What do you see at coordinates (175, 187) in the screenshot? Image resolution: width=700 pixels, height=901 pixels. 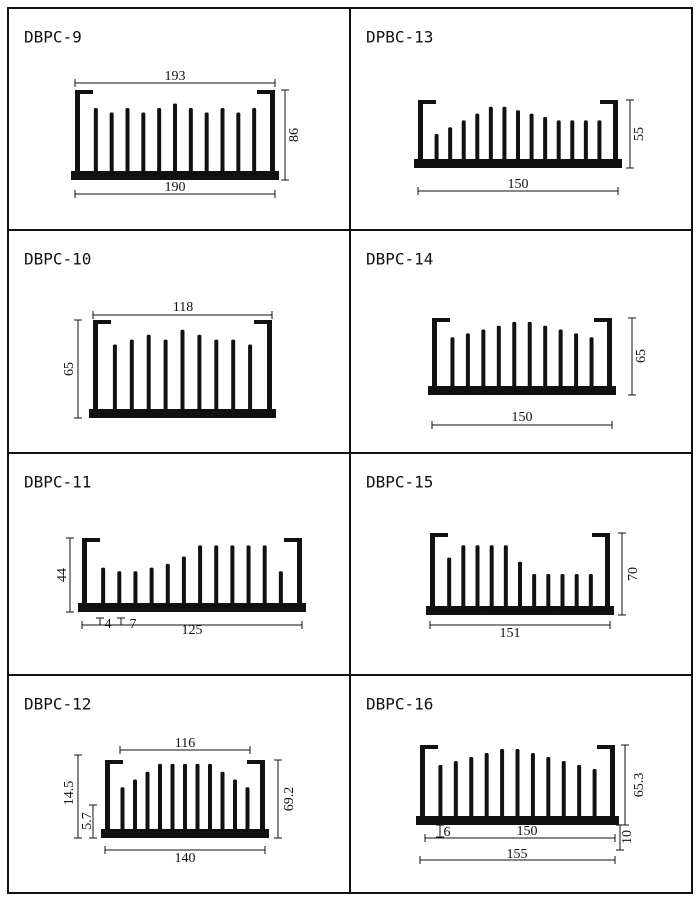 I see `dimension-label: 190` at bounding box center [175, 187].